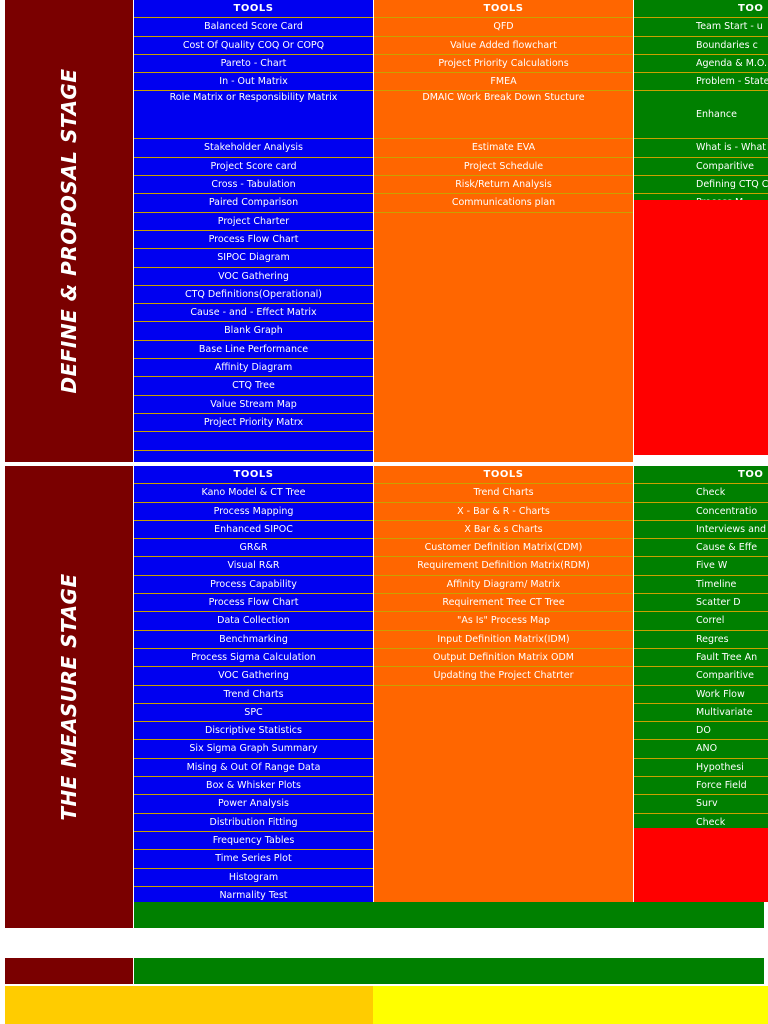 The width and height of the screenshot is (768, 1024). I want to click on define-col1-cell: Process Flow Chart, so click(253, 240).